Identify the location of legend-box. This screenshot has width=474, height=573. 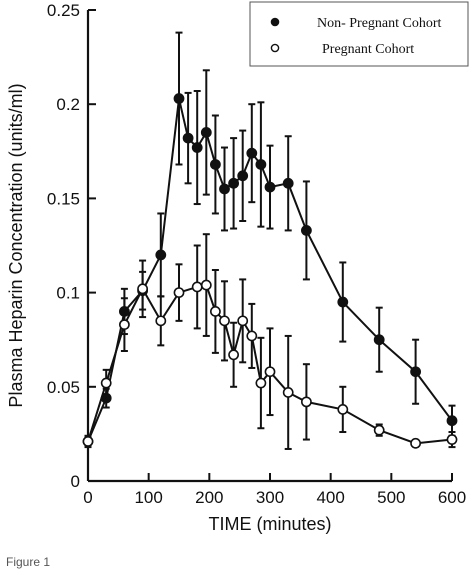
(359, 34).